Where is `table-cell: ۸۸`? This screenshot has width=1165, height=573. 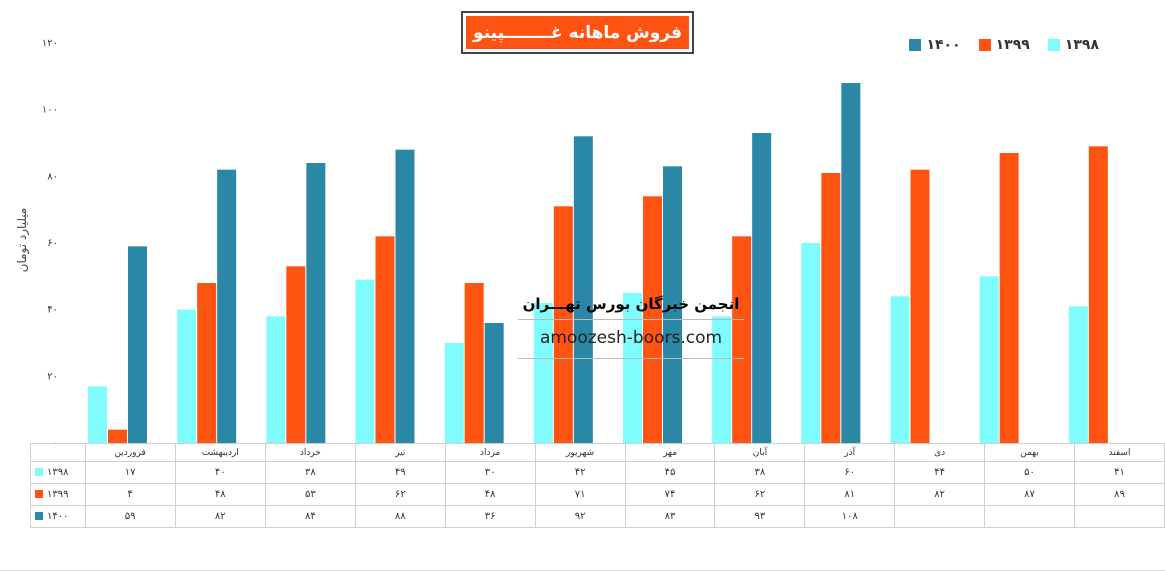
table-cell: ۸۸ is located at coordinates (400, 516).